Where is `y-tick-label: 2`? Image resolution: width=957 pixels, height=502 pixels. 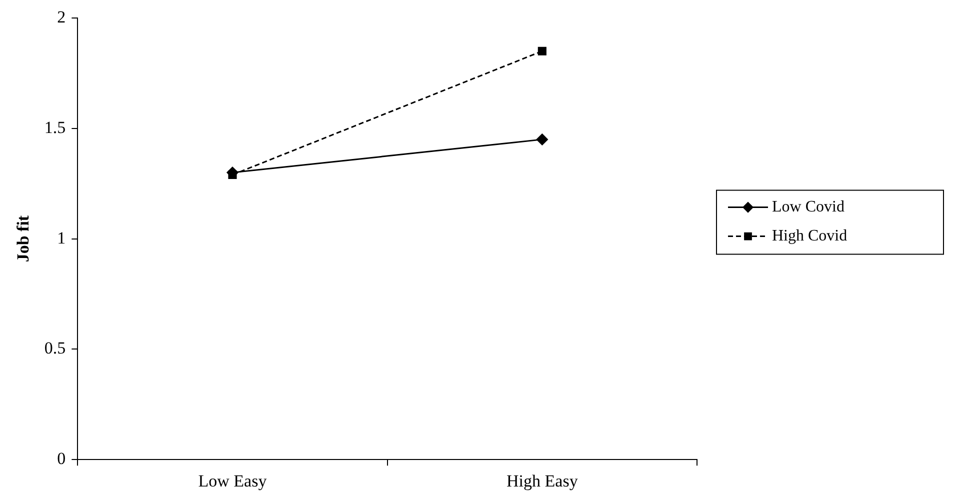 y-tick-label: 2 is located at coordinates (61, 16).